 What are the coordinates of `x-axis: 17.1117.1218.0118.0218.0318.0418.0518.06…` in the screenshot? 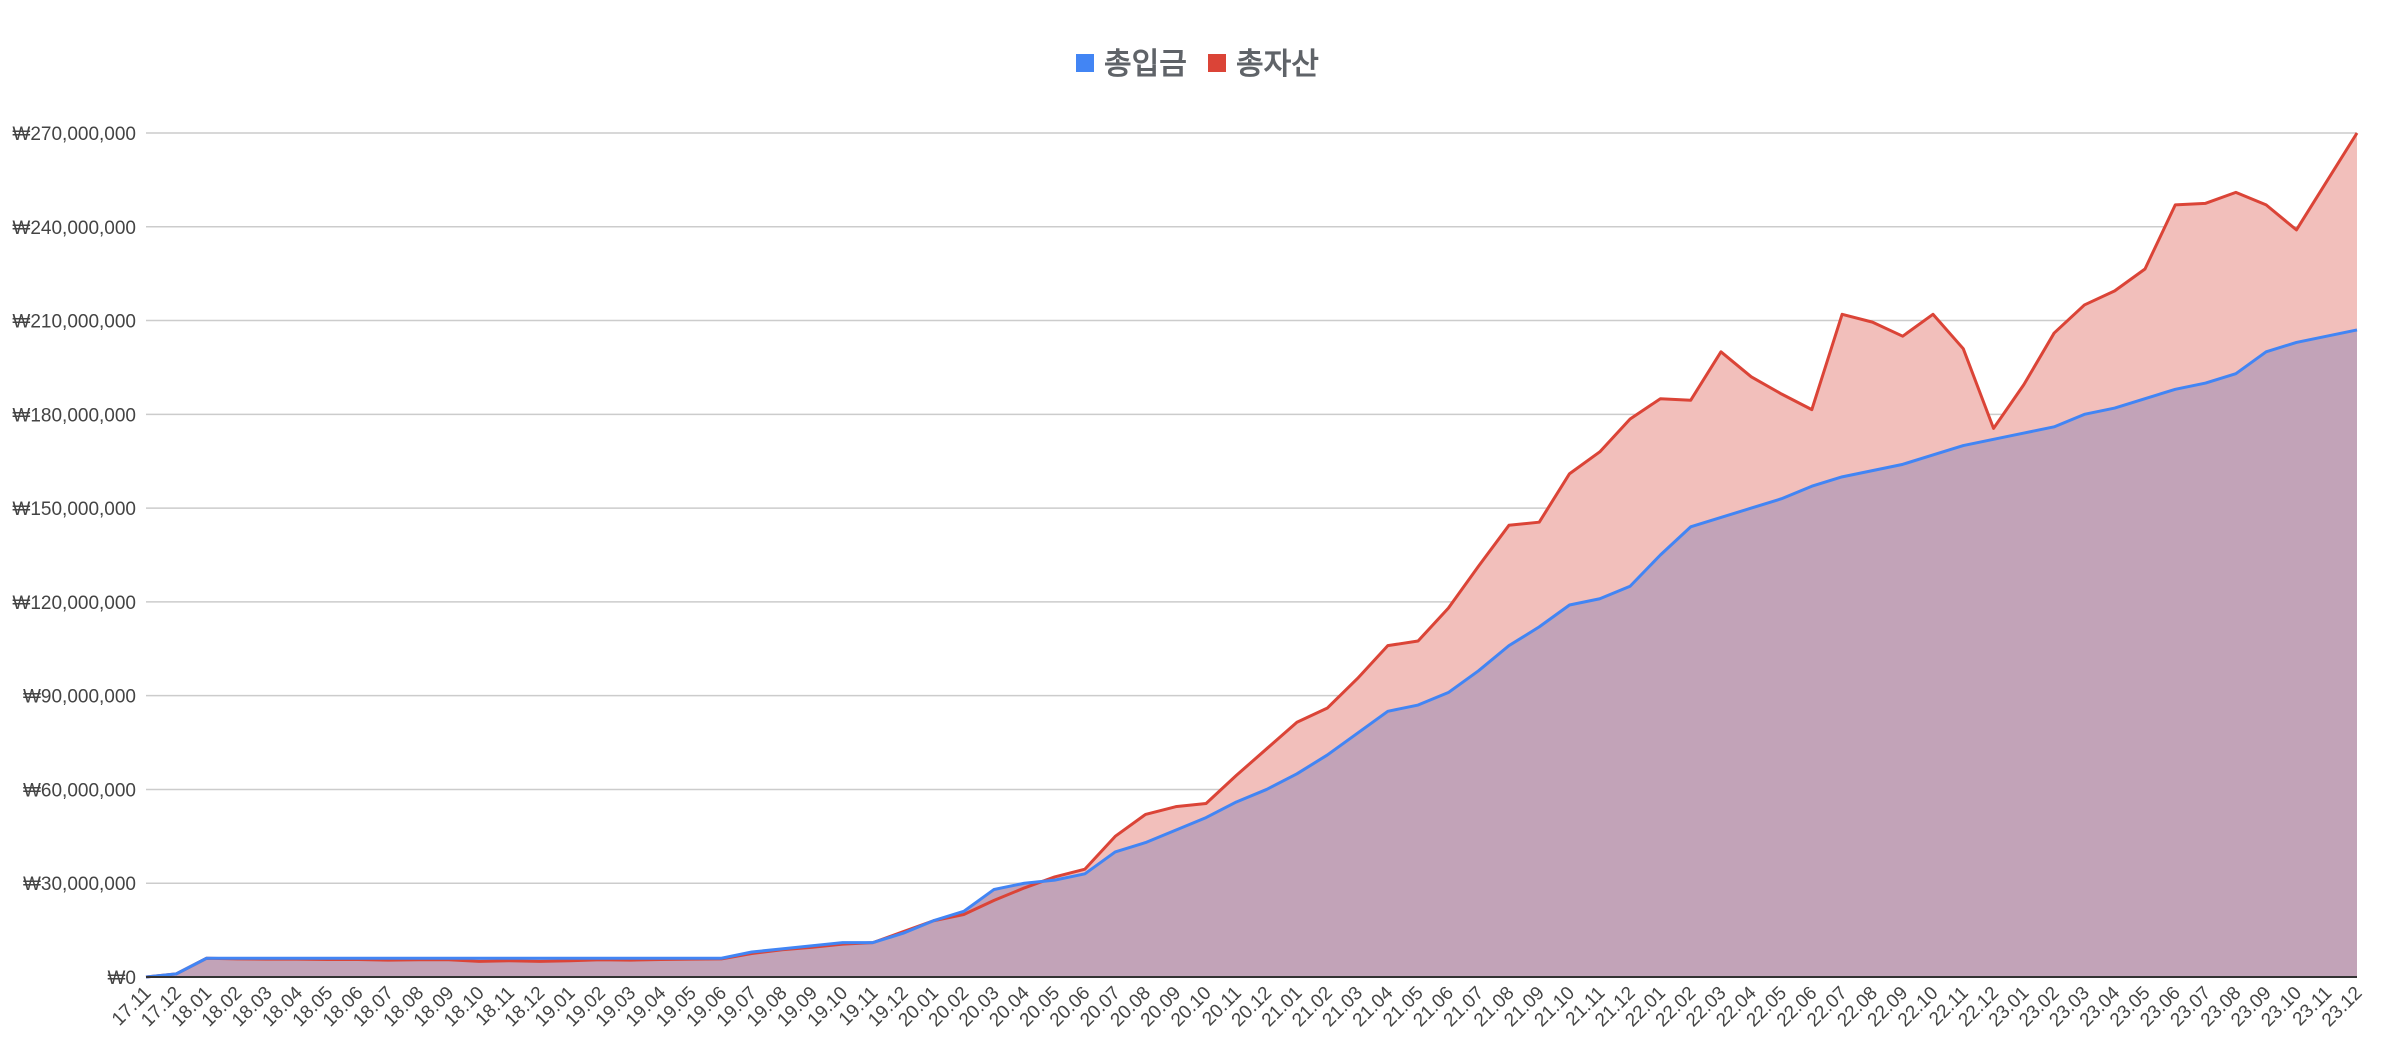 It's located at (1237, 1006).